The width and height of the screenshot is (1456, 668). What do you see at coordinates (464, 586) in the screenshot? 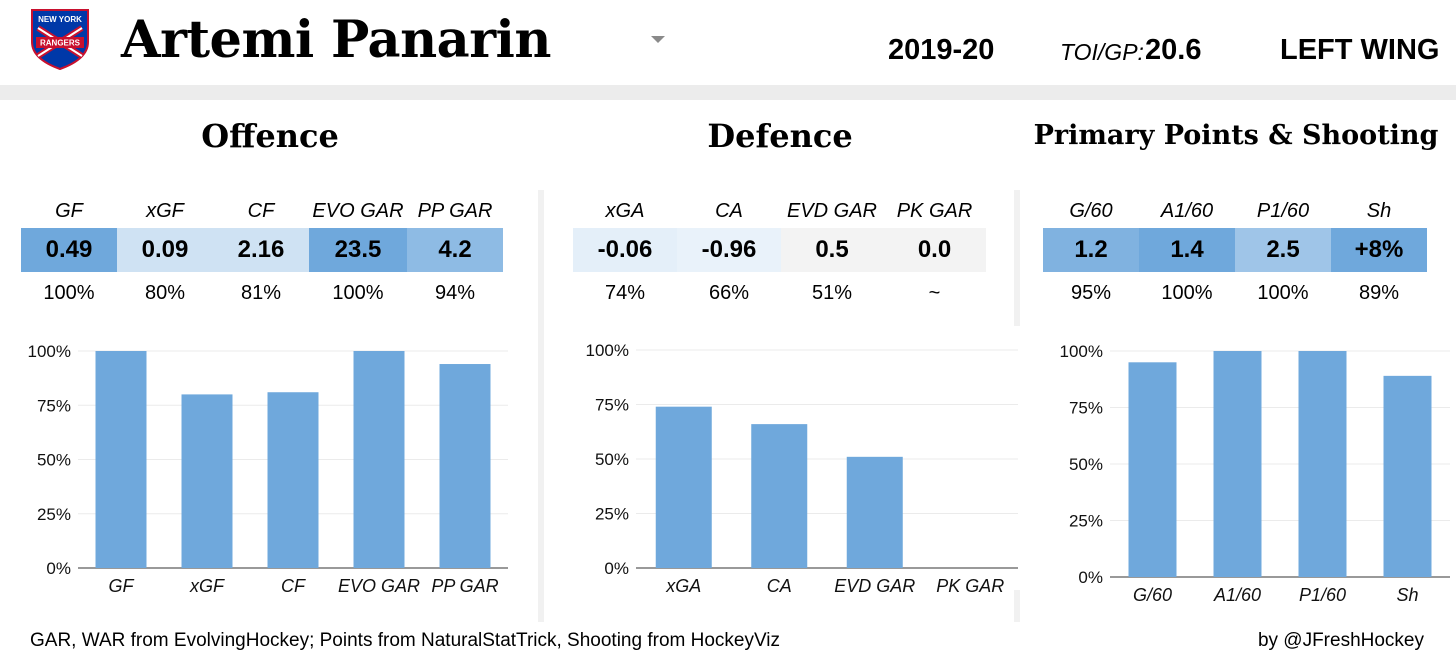
I see `x-tick-label: PP GAR` at bounding box center [464, 586].